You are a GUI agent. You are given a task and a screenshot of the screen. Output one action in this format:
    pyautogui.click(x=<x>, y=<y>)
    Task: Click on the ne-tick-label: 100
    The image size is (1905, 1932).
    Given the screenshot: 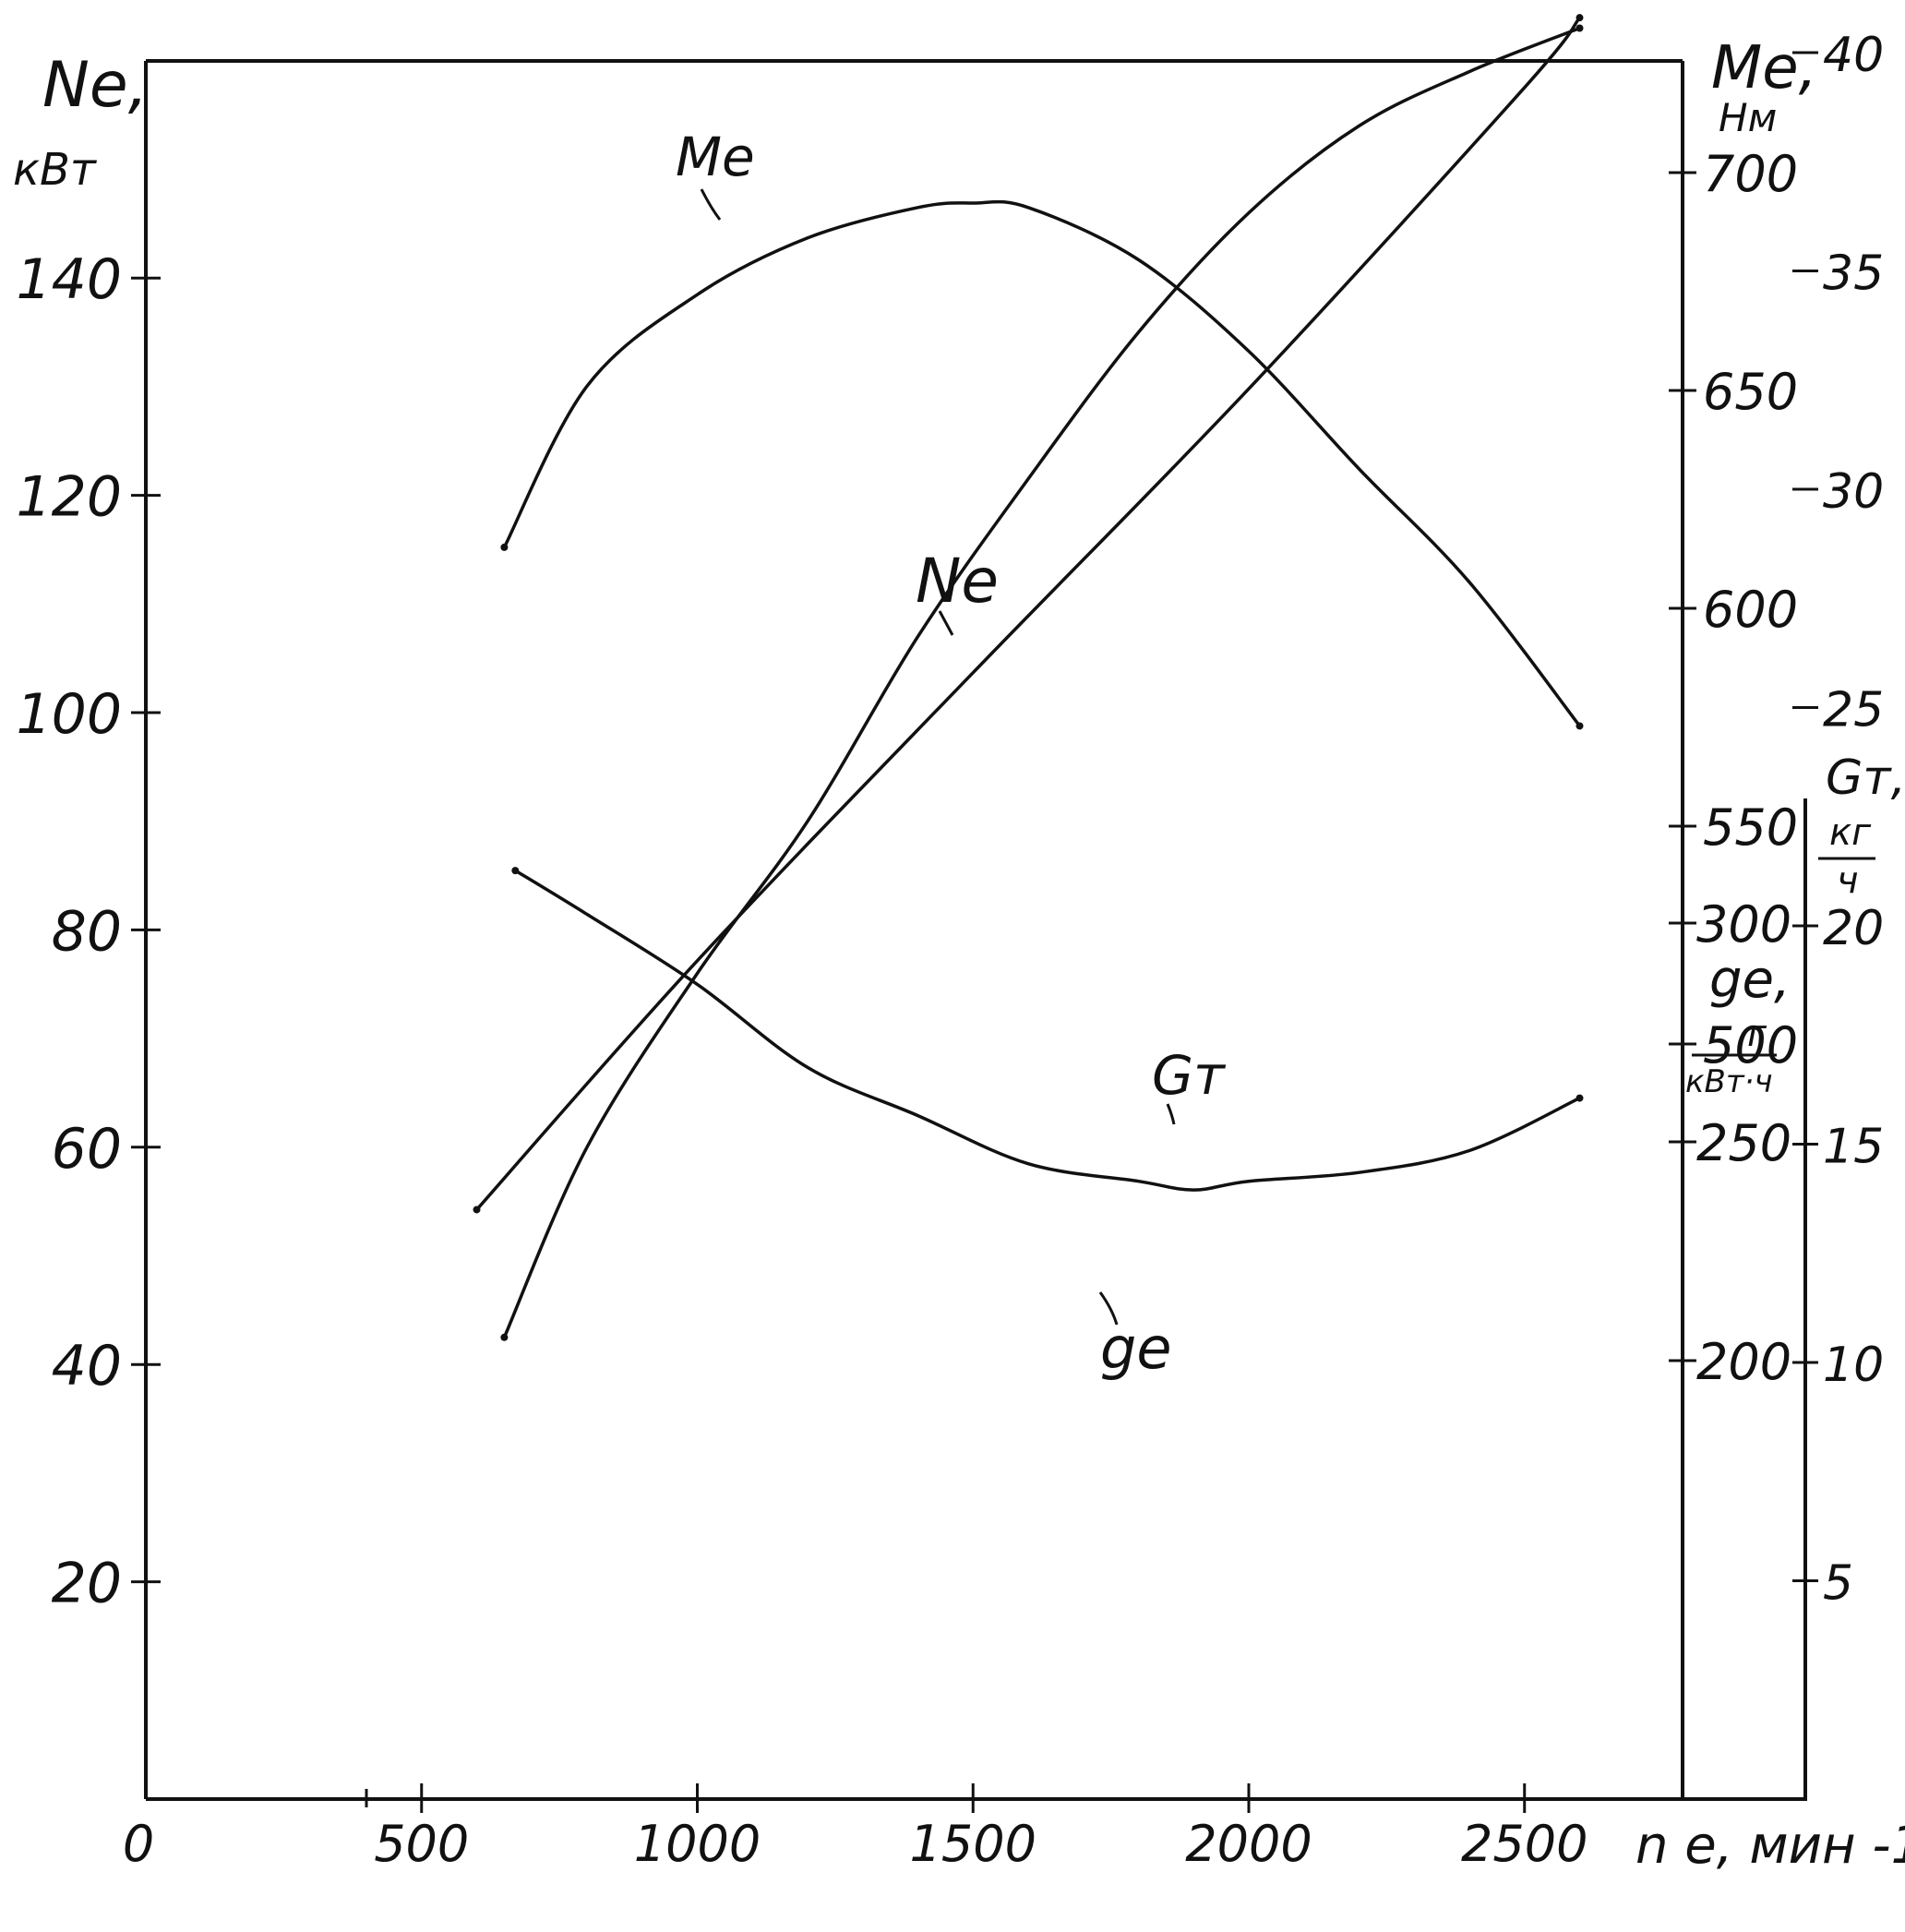 What is the action you would take?
    pyautogui.click(x=69, y=714)
    